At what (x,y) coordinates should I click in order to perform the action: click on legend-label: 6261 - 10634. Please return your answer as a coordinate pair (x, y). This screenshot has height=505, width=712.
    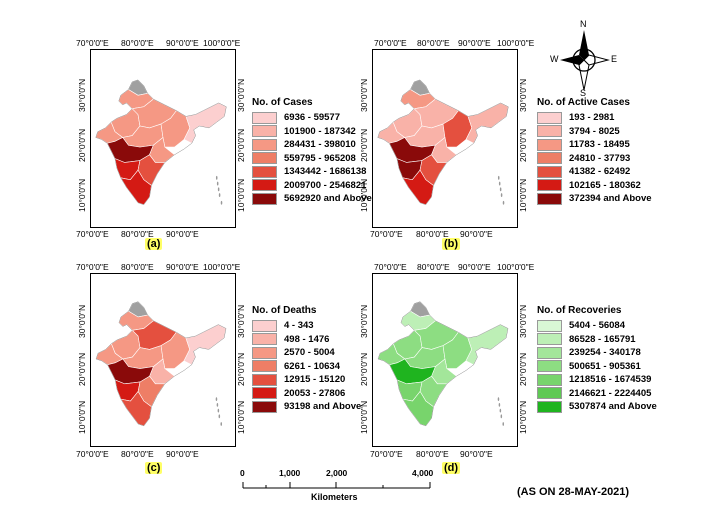
    Looking at the image, I should click on (312, 366).